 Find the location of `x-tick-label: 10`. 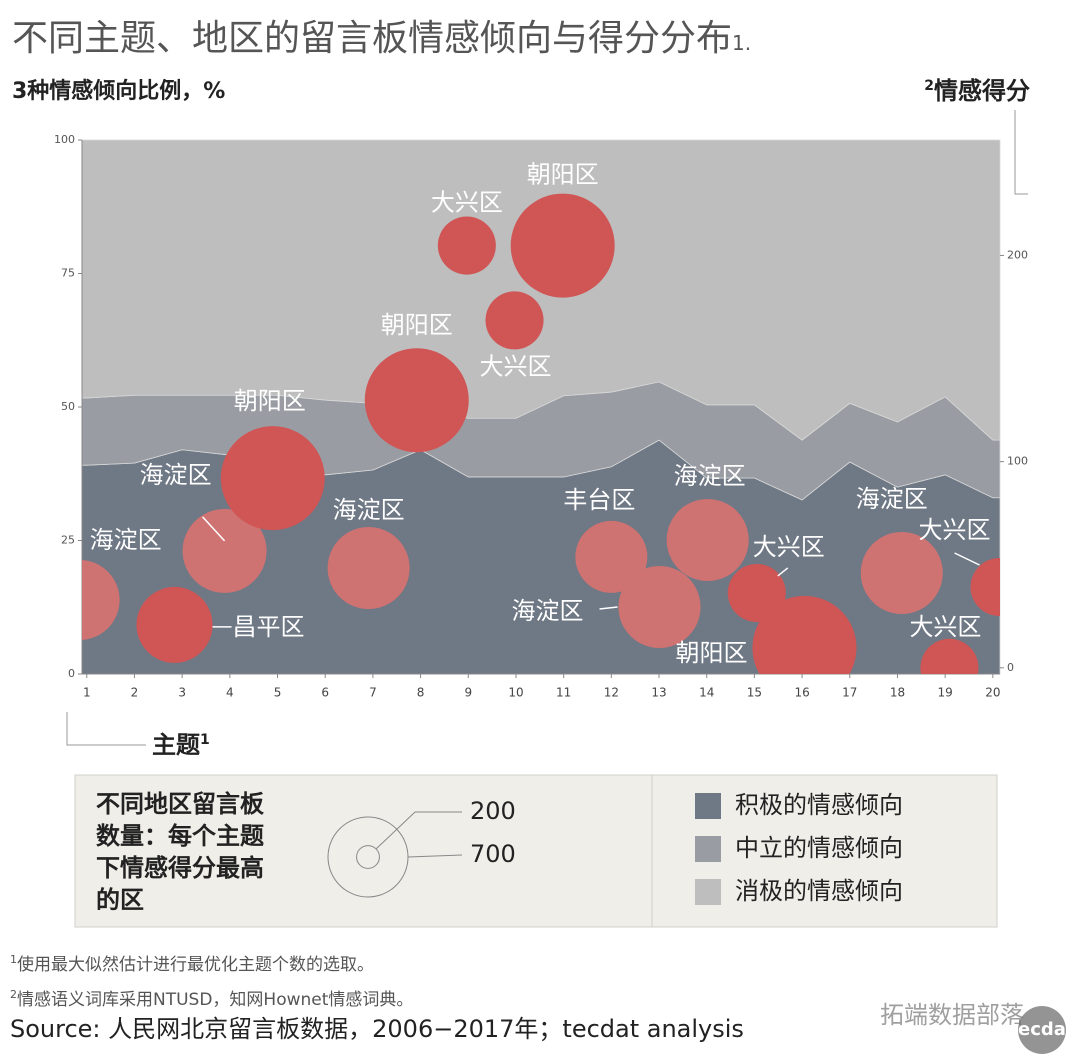

x-tick-label: 10 is located at coordinates (515, 693).